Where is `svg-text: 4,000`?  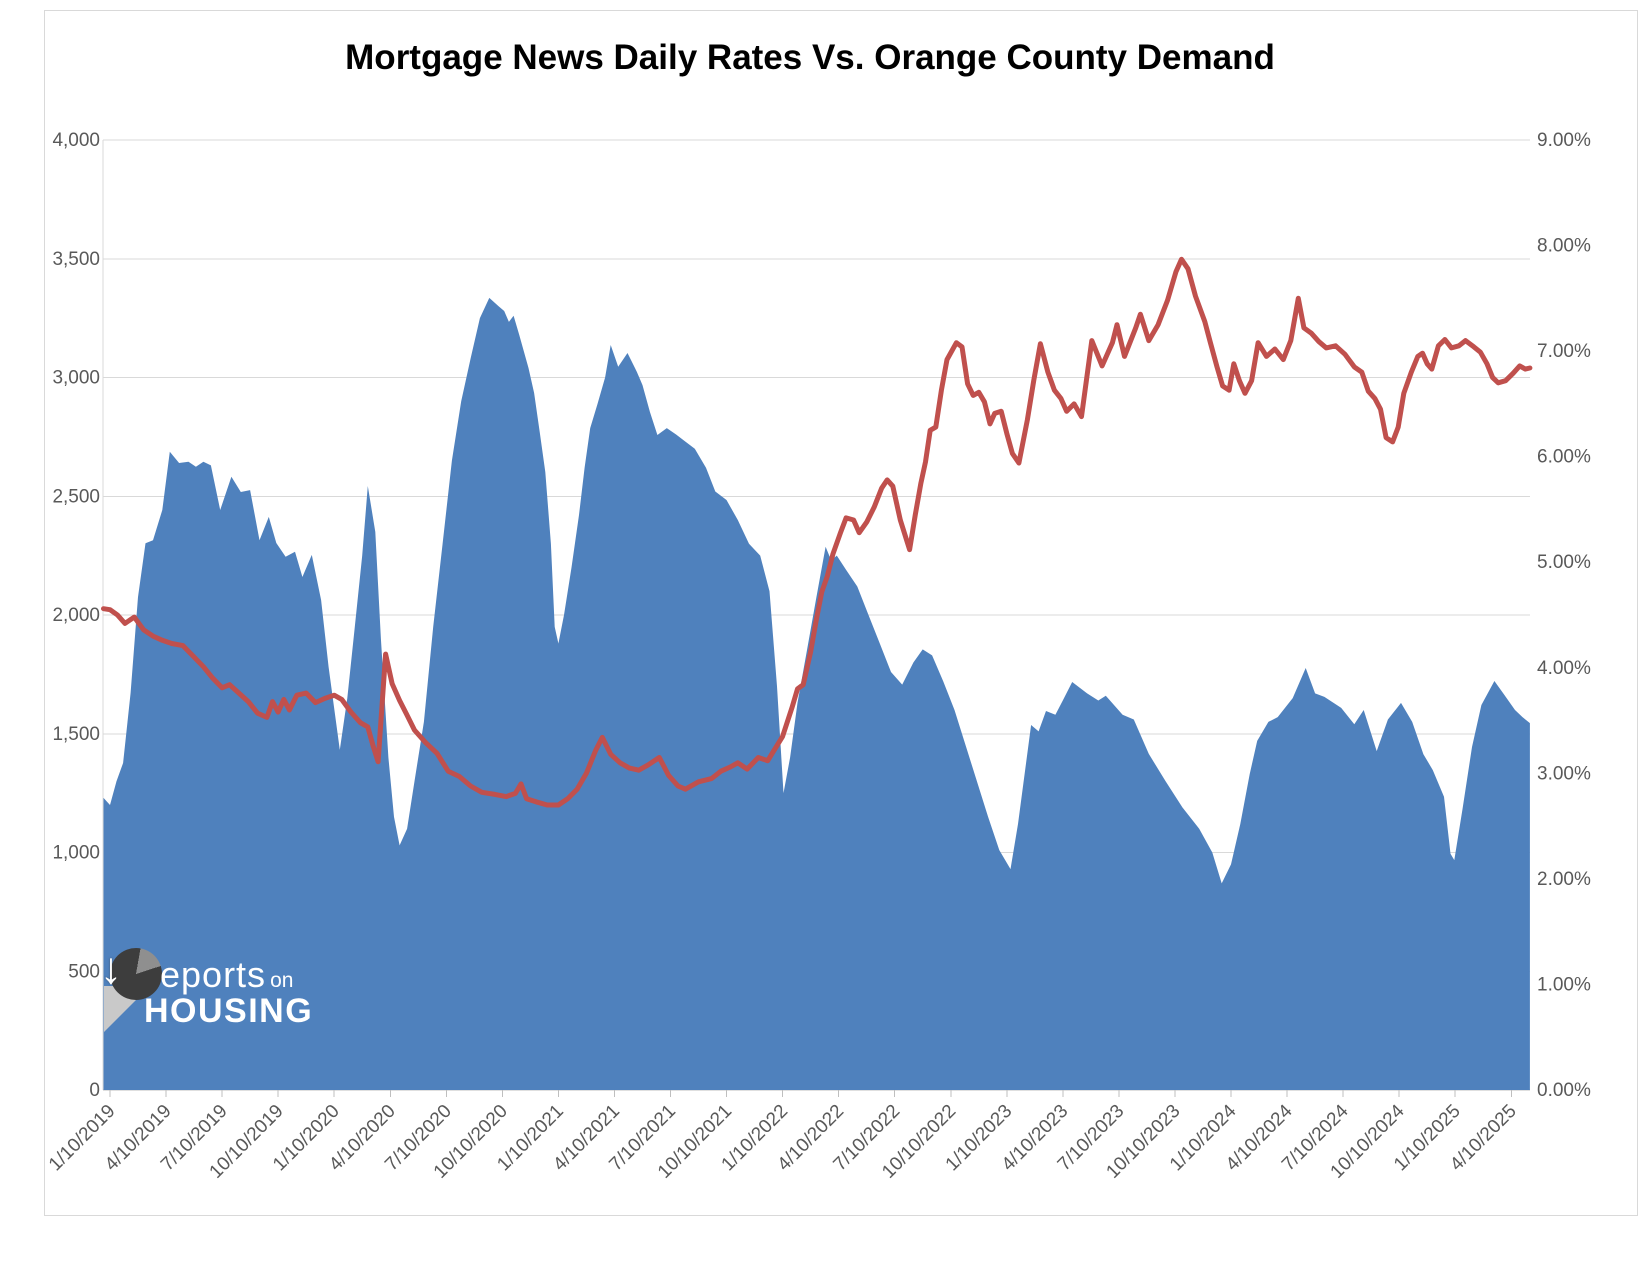
svg-text: 4,000 is located at coordinates (76, 140).